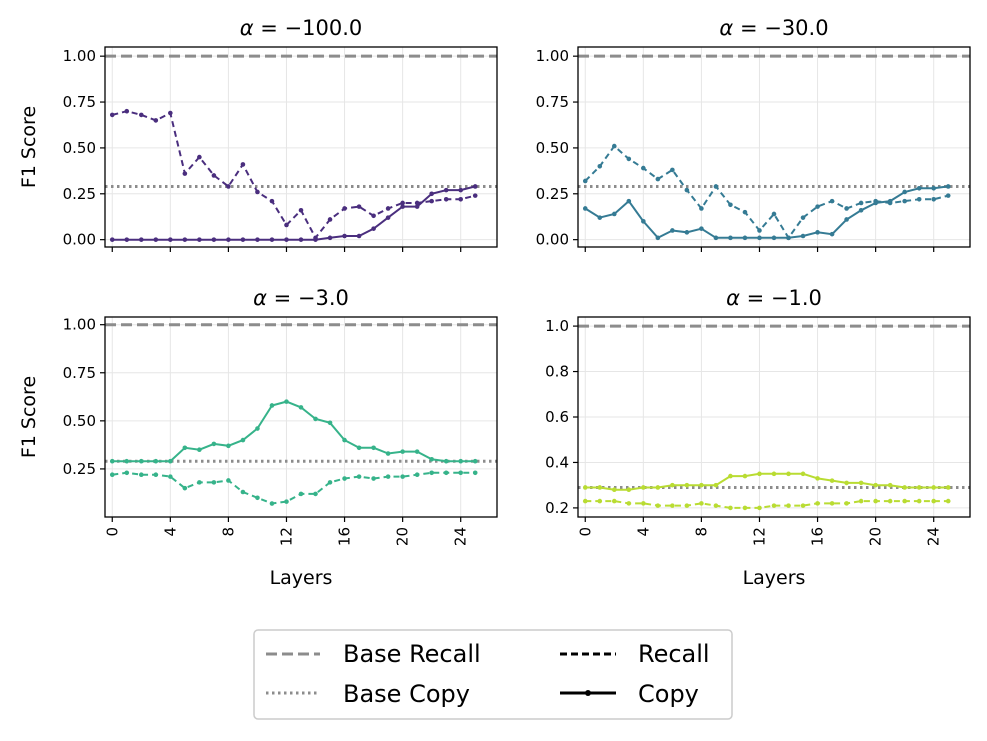 This screenshot has width=987, height=741. What do you see at coordinates (643, 532) in the screenshot?
I see `x-tick-label: 4` at bounding box center [643, 532].